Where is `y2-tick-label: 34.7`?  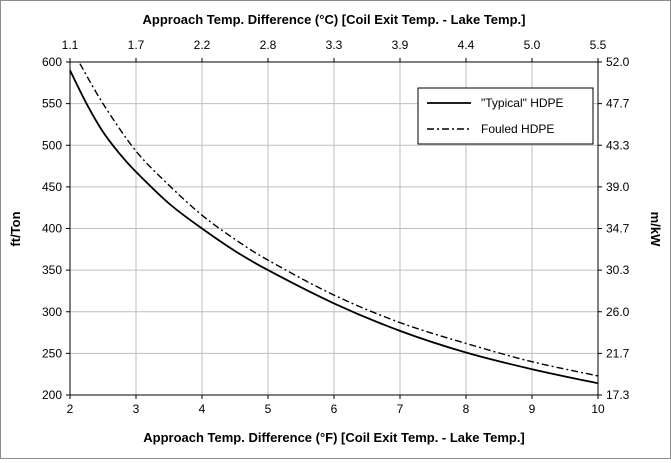
y2-tick-label: 34.7 is located at coordinates (618, 229).